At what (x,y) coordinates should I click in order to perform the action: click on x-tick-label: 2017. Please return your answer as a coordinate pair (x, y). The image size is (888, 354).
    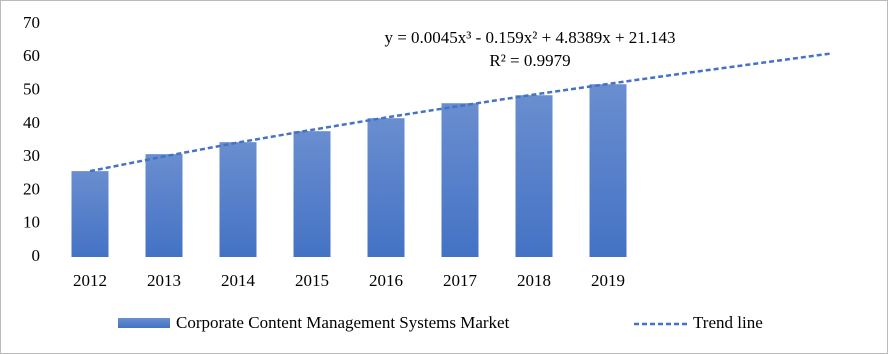
    Looking at the image, I should click on (460, 280).